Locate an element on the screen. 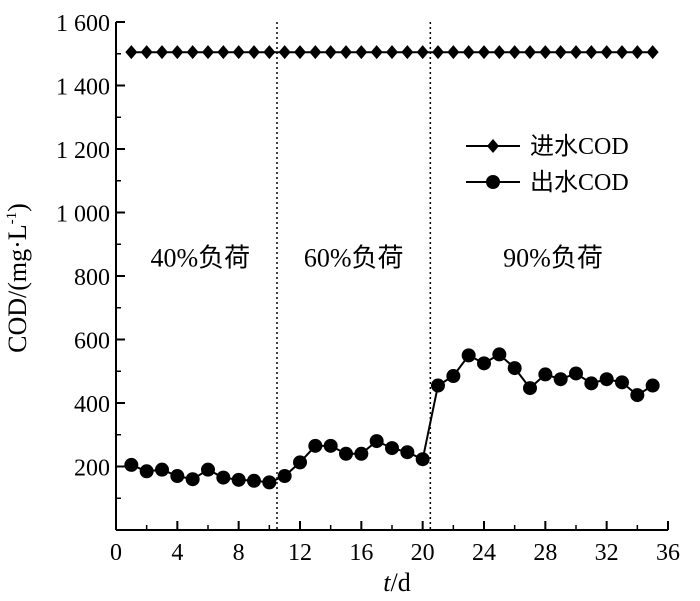 The image size is (700, 601). y-tick-label: 200 is located at coordinates (92, 469).